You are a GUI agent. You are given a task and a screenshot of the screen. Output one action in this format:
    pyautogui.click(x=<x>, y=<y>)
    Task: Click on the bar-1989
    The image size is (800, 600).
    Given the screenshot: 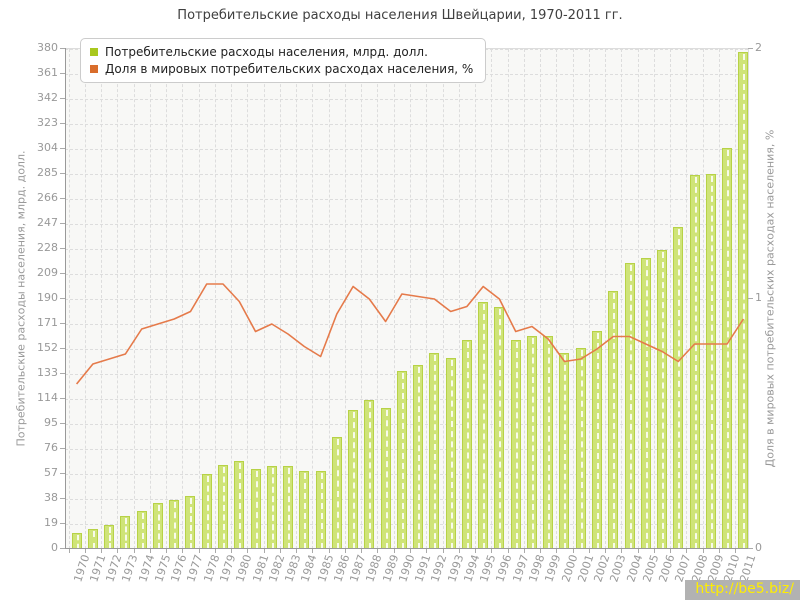 What is the action you would take?
    pyautogui.click(x=385, y=478)
    